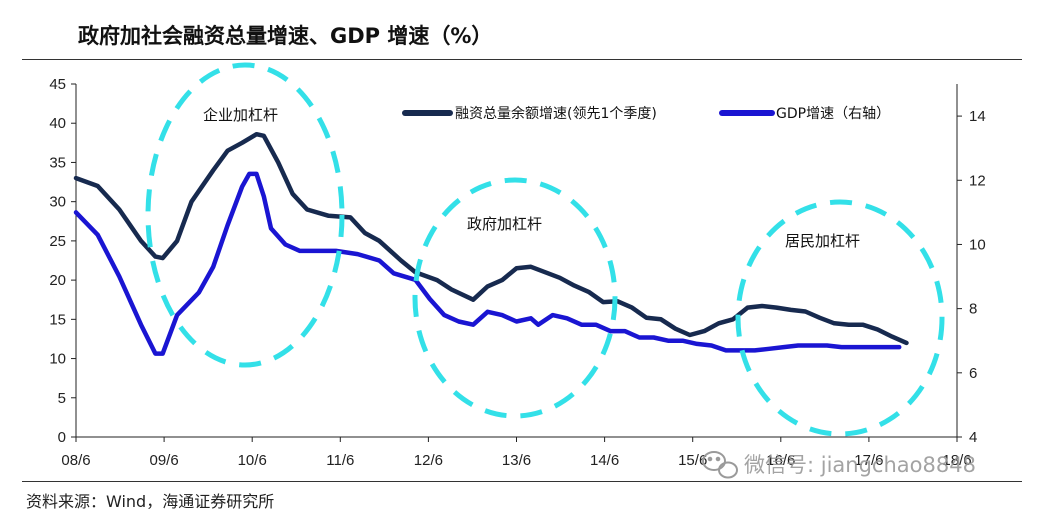  I want to click on x-tick-label: 10/6, so click(252, 460).